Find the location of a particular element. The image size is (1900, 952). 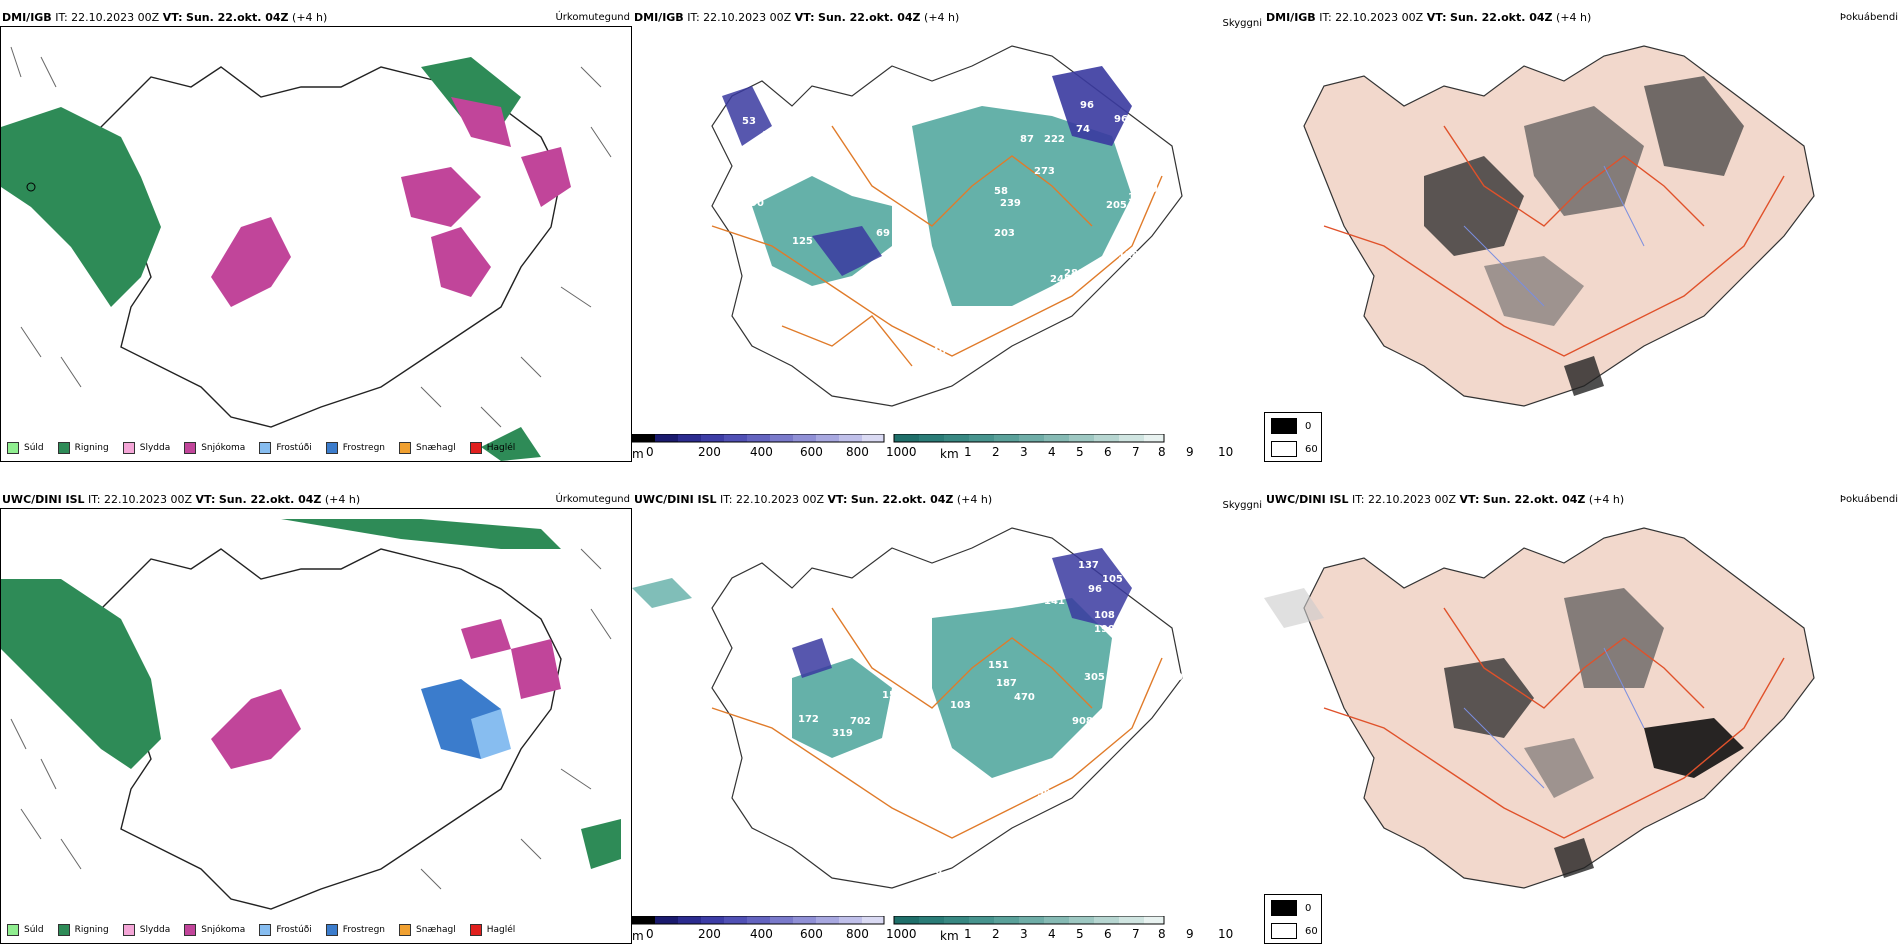

value-label: 99 is located at coordinates (1151, 189).